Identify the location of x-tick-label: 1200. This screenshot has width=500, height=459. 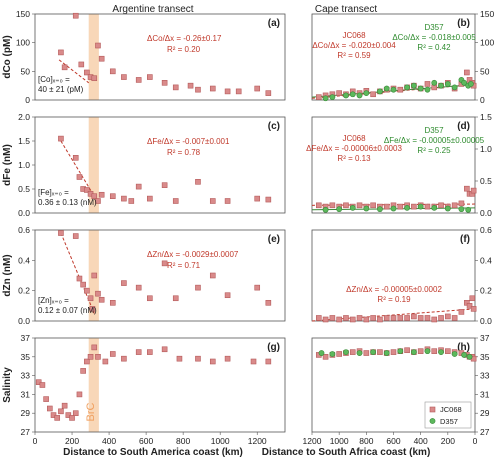
(312, 441).